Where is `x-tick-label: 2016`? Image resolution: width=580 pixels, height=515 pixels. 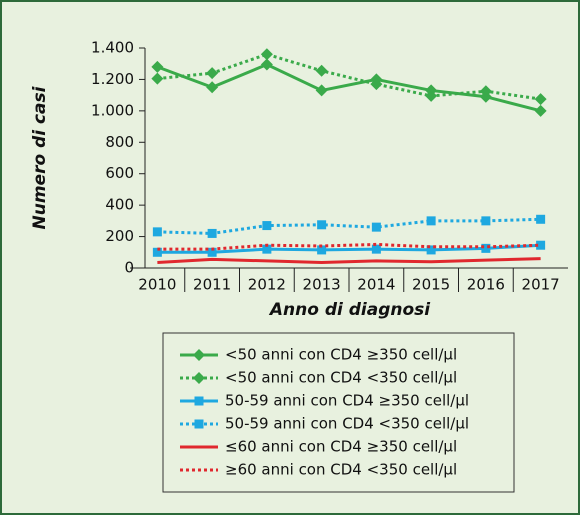 x-tick-label: 2016 is located at coordinates (486, 285).